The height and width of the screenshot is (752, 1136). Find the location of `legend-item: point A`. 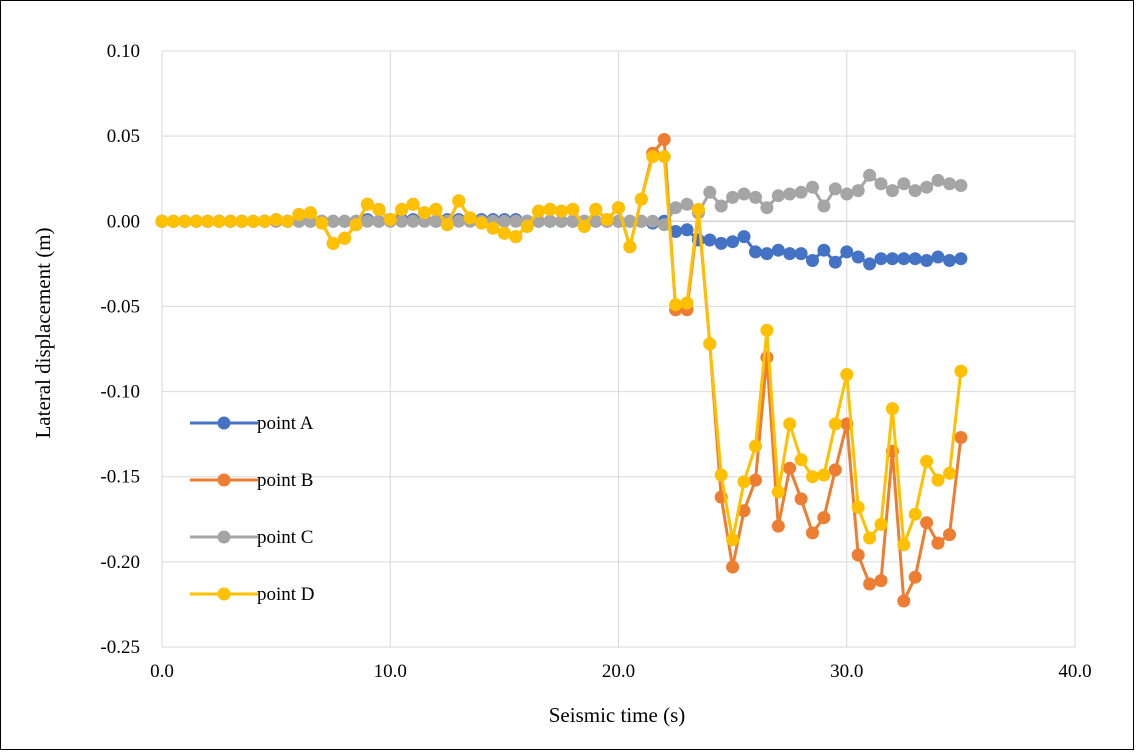

legend-item: point A is located at coordinates (252, 423).